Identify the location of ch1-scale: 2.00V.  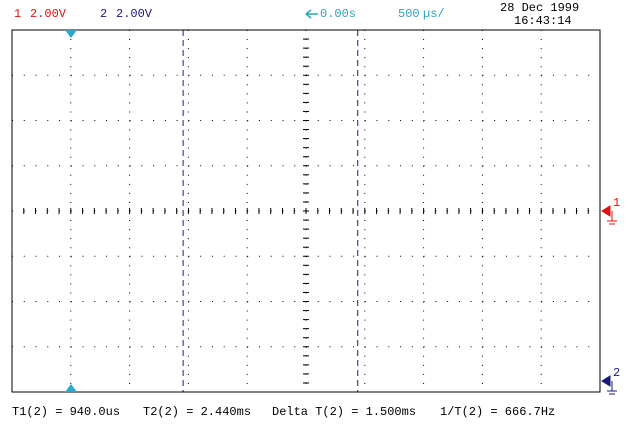
(48, 14).